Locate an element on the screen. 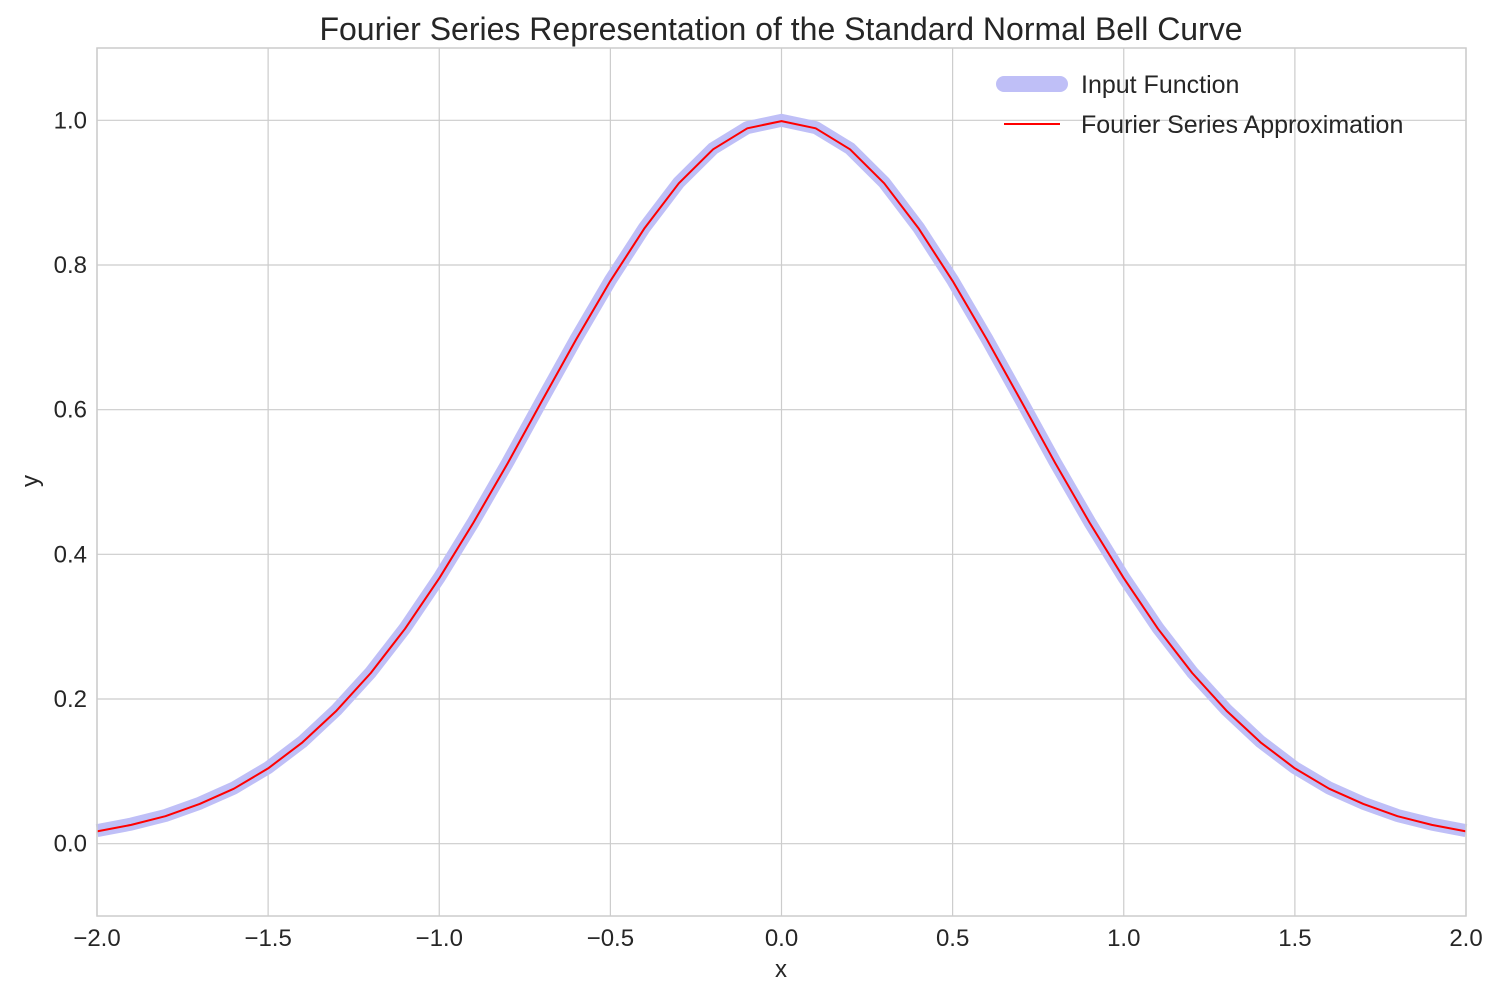  y-tick-label: 0.6 is located at coordinates (70, 410).